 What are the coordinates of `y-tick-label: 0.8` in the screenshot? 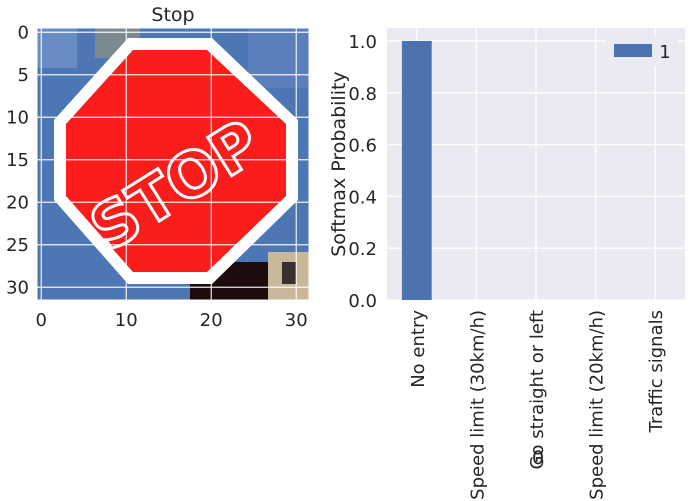 It's located at (362, 94).